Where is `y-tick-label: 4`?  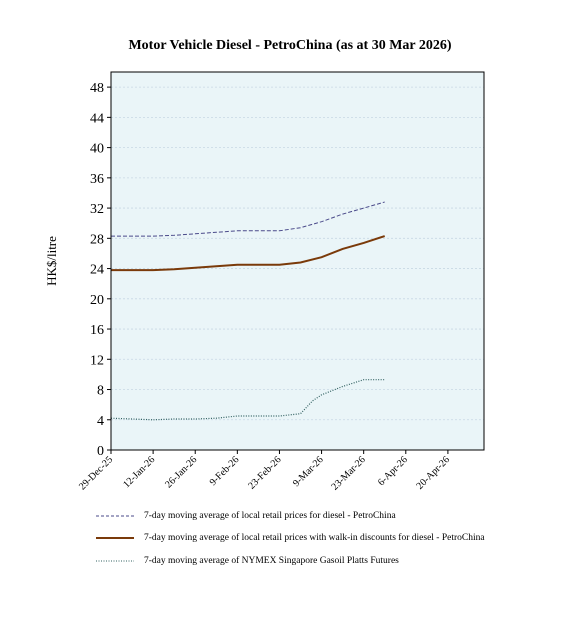 y-tick-label: 4 is located at coordinates (100, 421).